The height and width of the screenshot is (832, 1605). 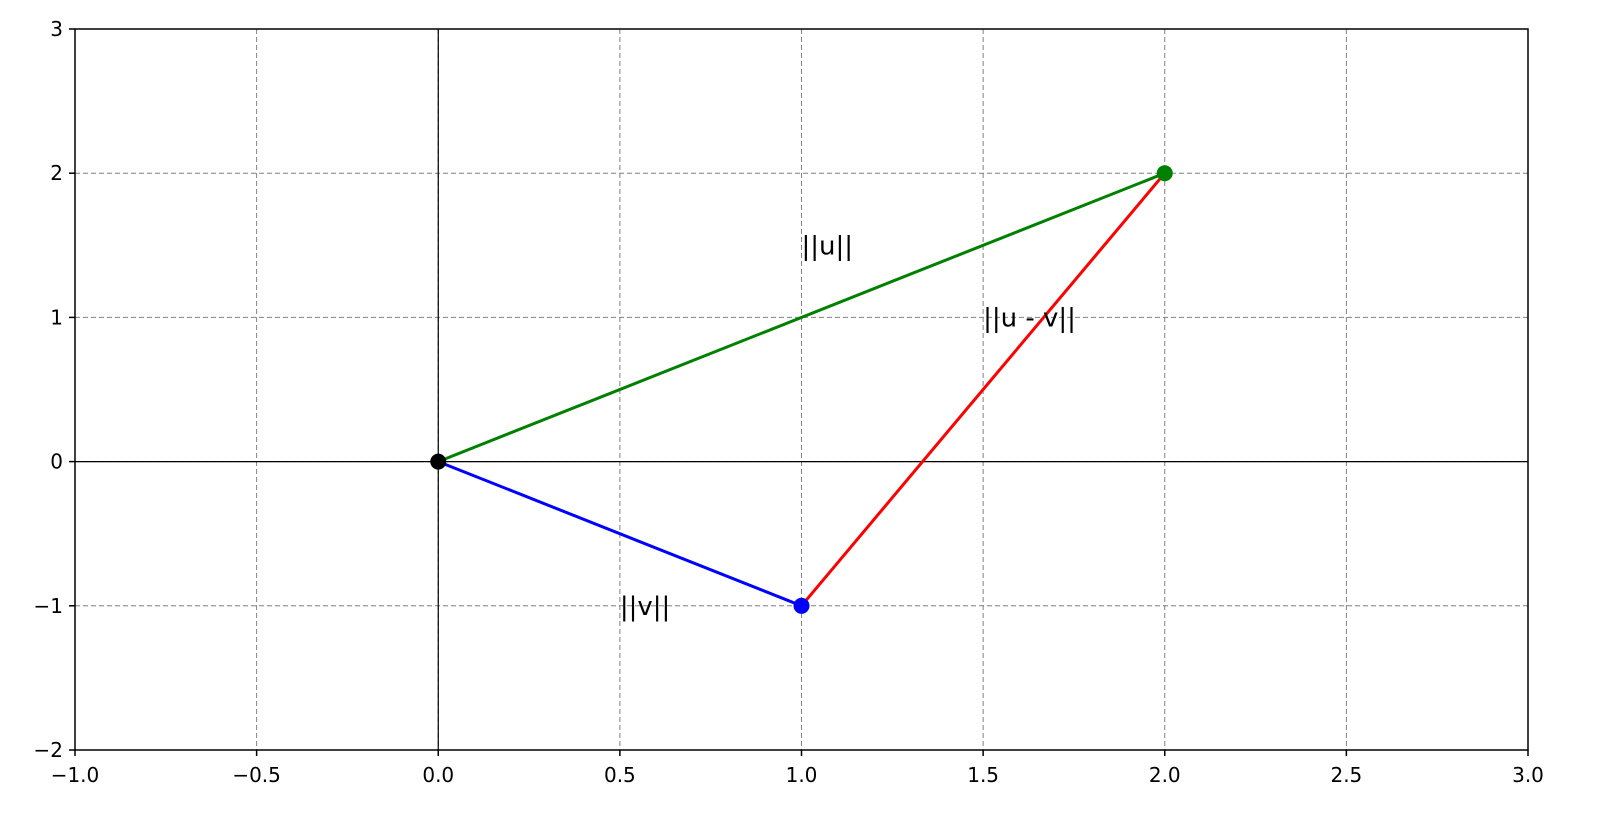 I want to click on x-tick-label: 2.5, so click(x=1346, y=775).